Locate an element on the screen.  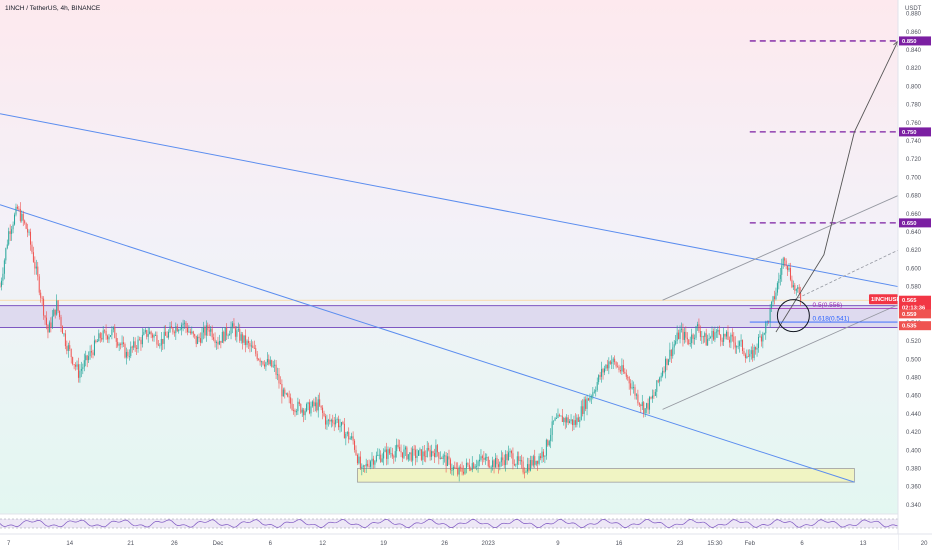
price-tag-label: 0.535 is located at coordinates (909, 327).